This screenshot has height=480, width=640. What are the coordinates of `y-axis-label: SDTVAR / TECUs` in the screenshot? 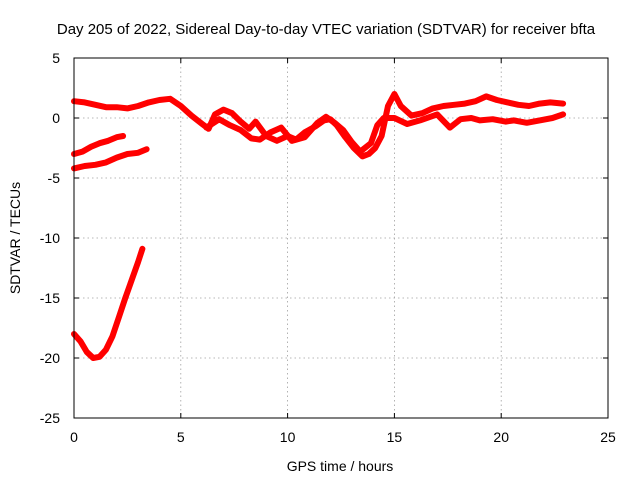 It's located at (15, 238).